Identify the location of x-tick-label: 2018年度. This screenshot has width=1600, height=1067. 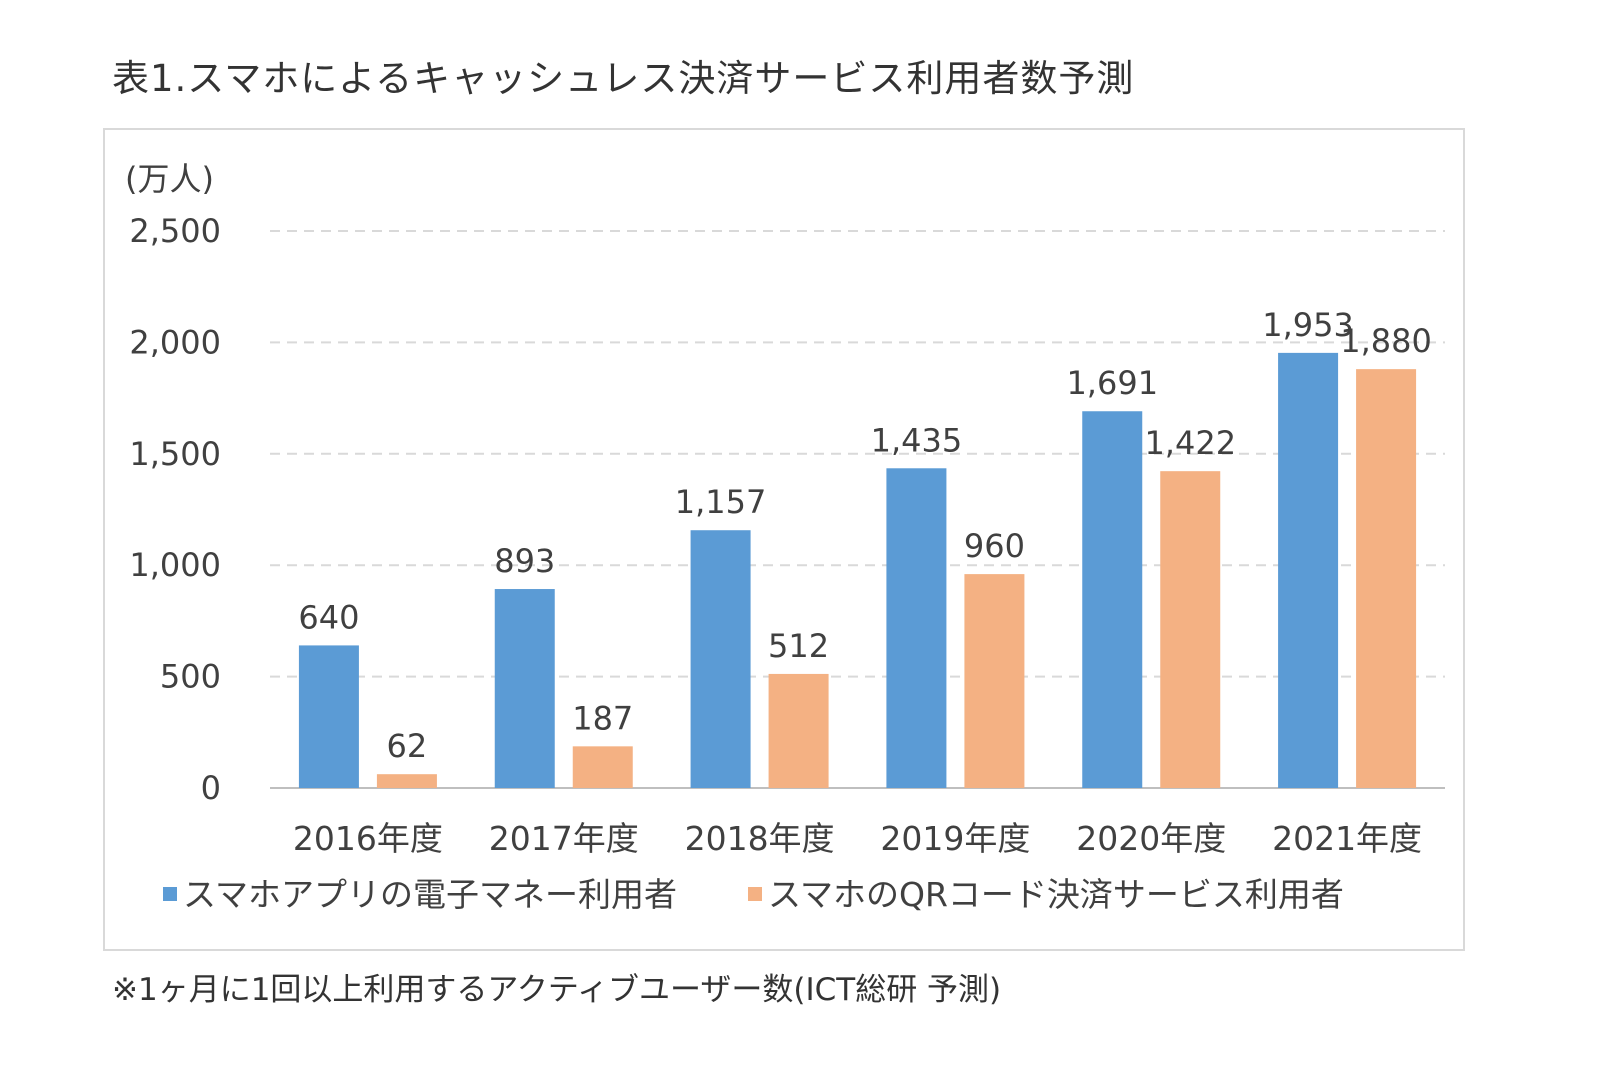
(760, 838).